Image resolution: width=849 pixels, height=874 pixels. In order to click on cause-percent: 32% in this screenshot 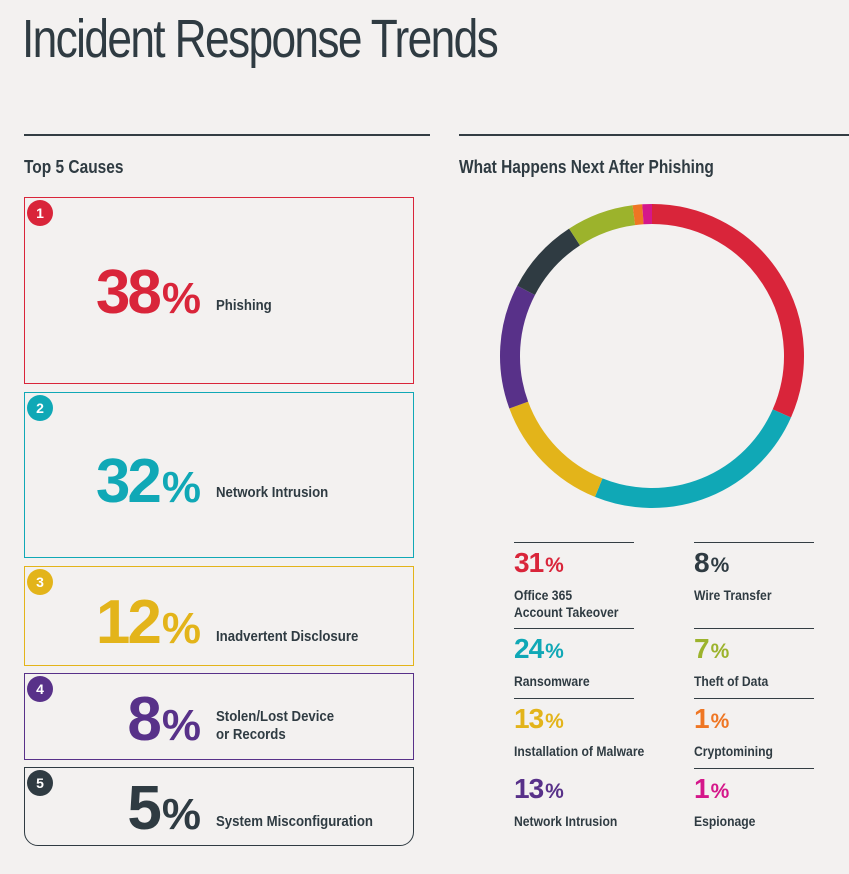, I will do `click(148, 482)`.